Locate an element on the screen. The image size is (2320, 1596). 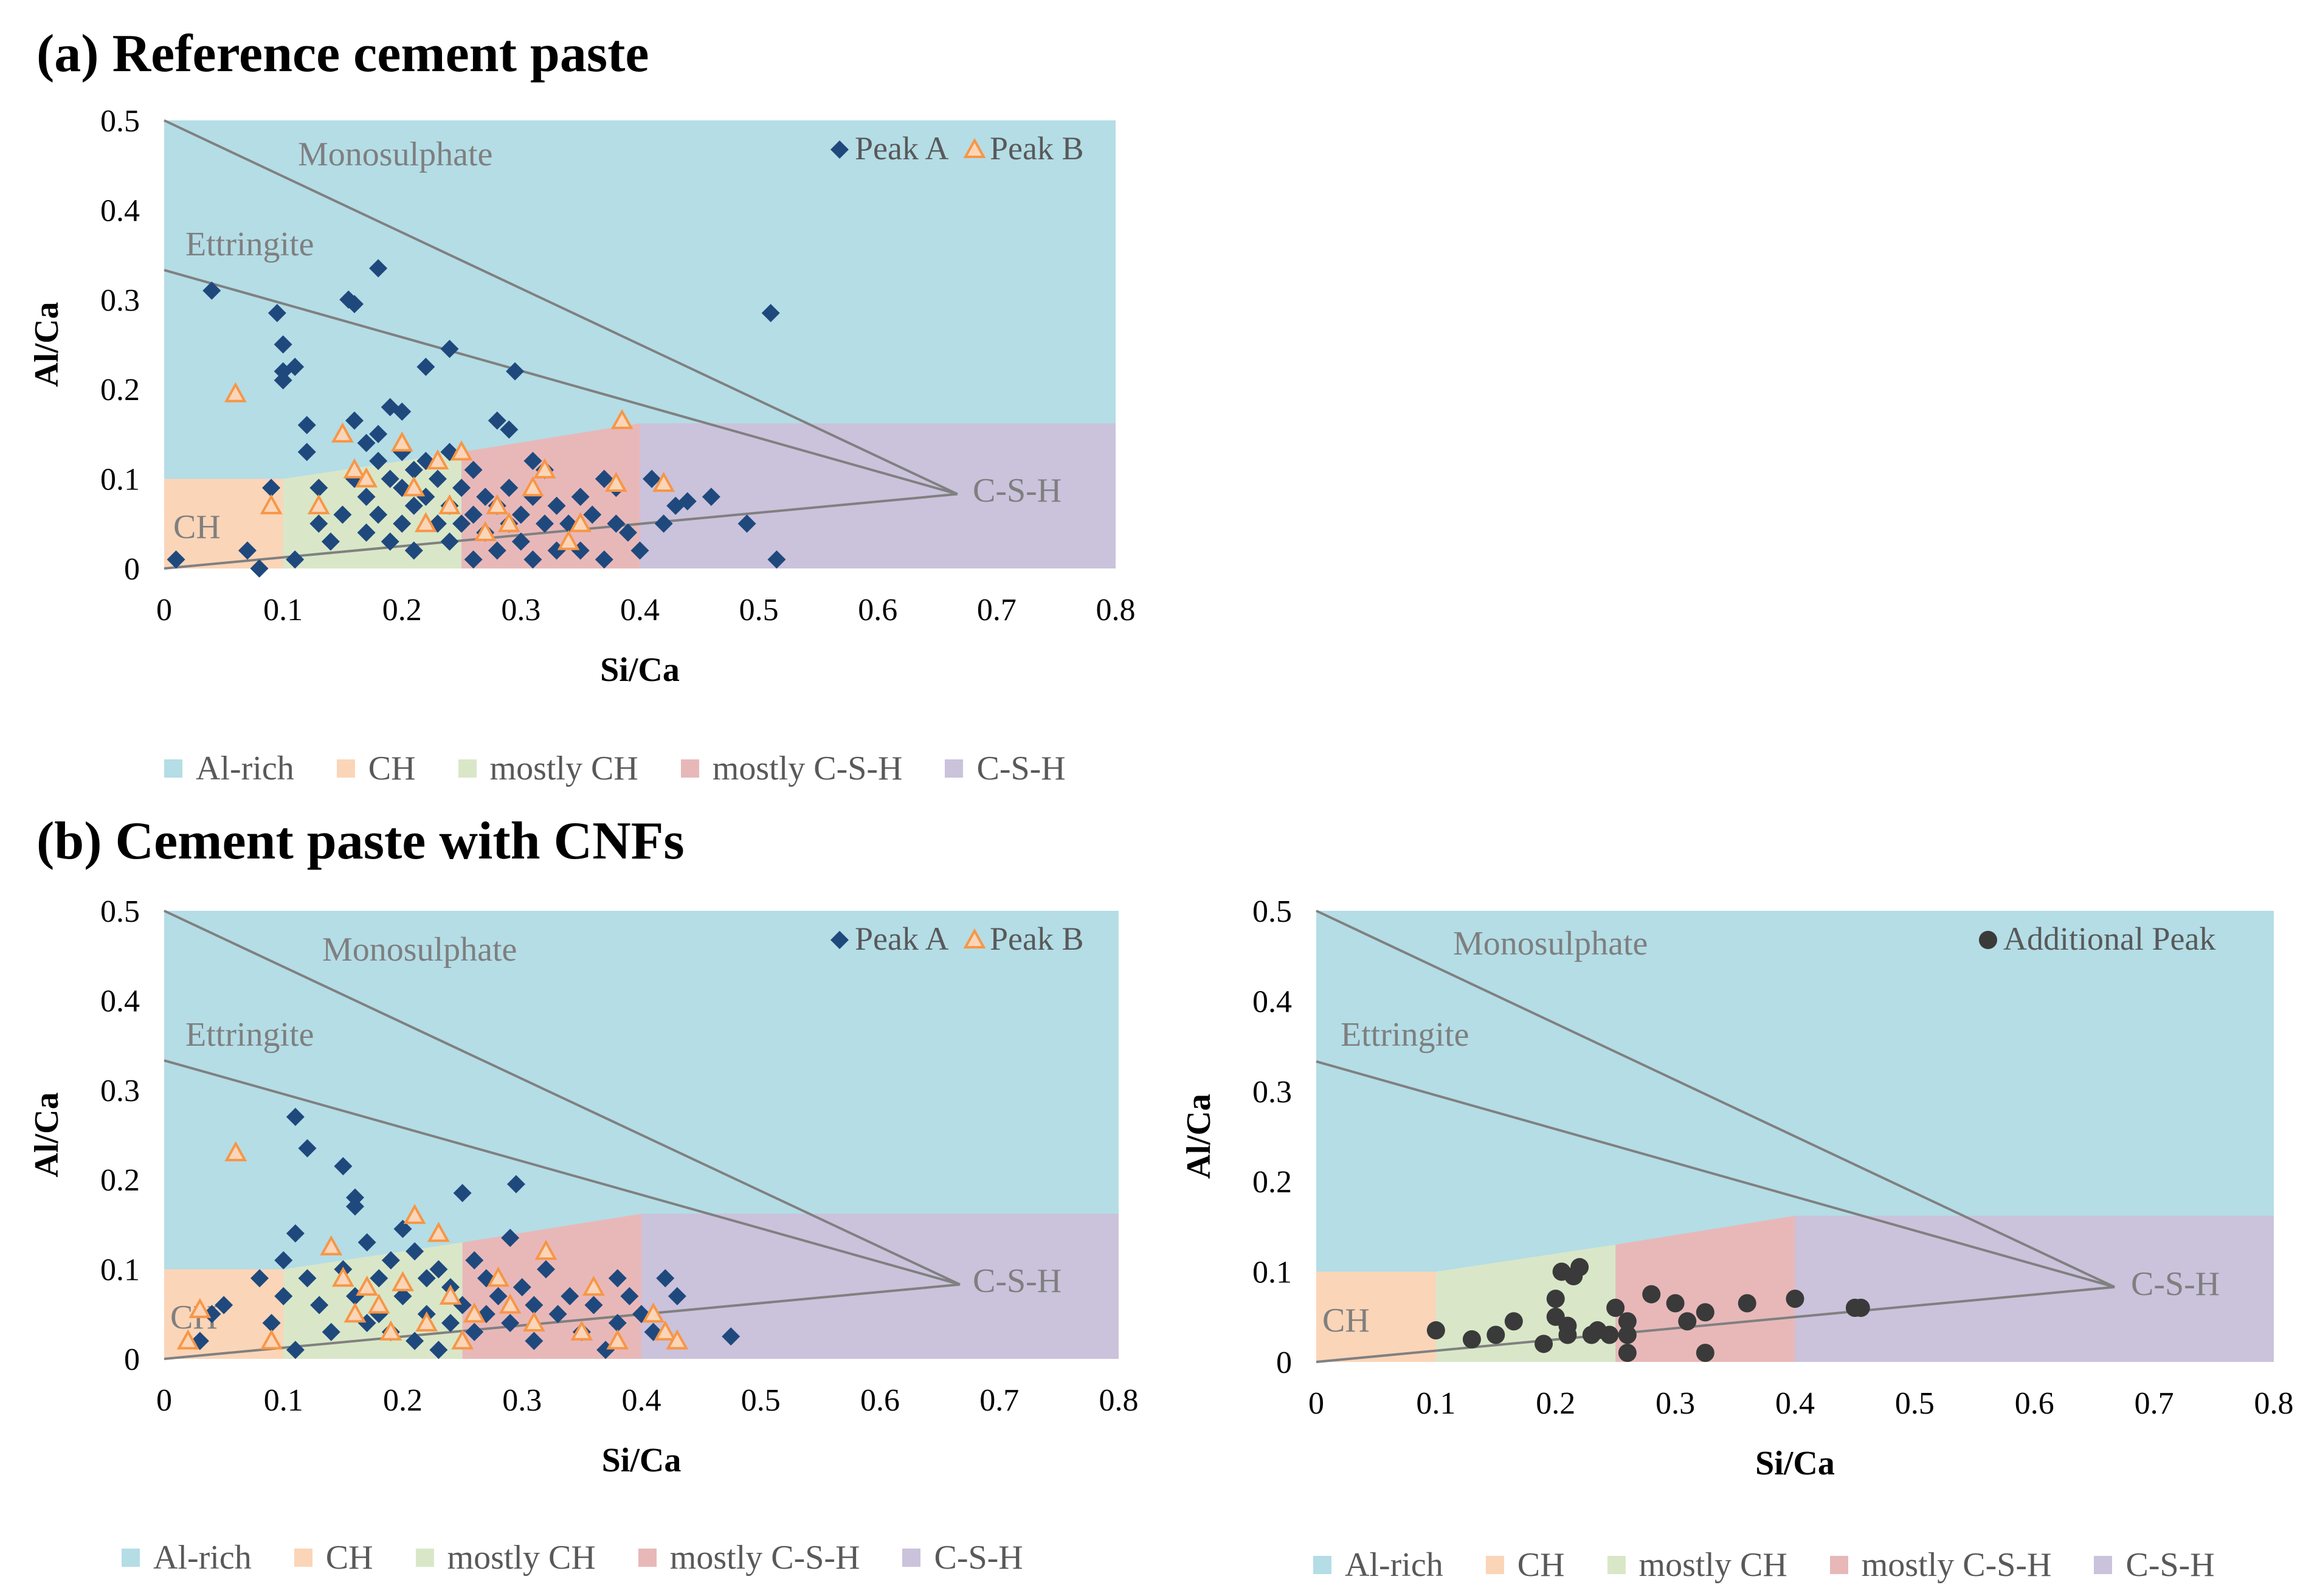
region-csh is located at coordinates (2035, 1288).